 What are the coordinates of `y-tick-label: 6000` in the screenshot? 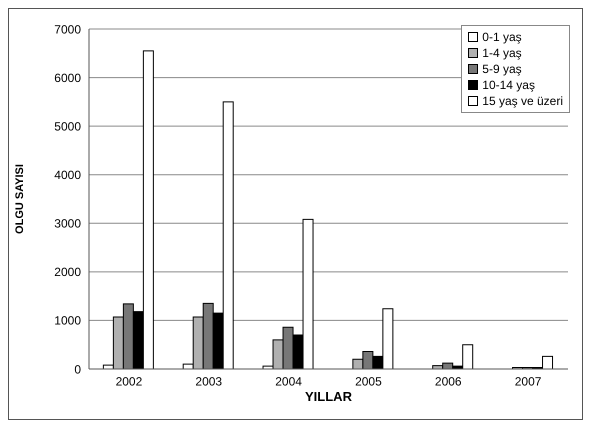 It's located at (68, 77).